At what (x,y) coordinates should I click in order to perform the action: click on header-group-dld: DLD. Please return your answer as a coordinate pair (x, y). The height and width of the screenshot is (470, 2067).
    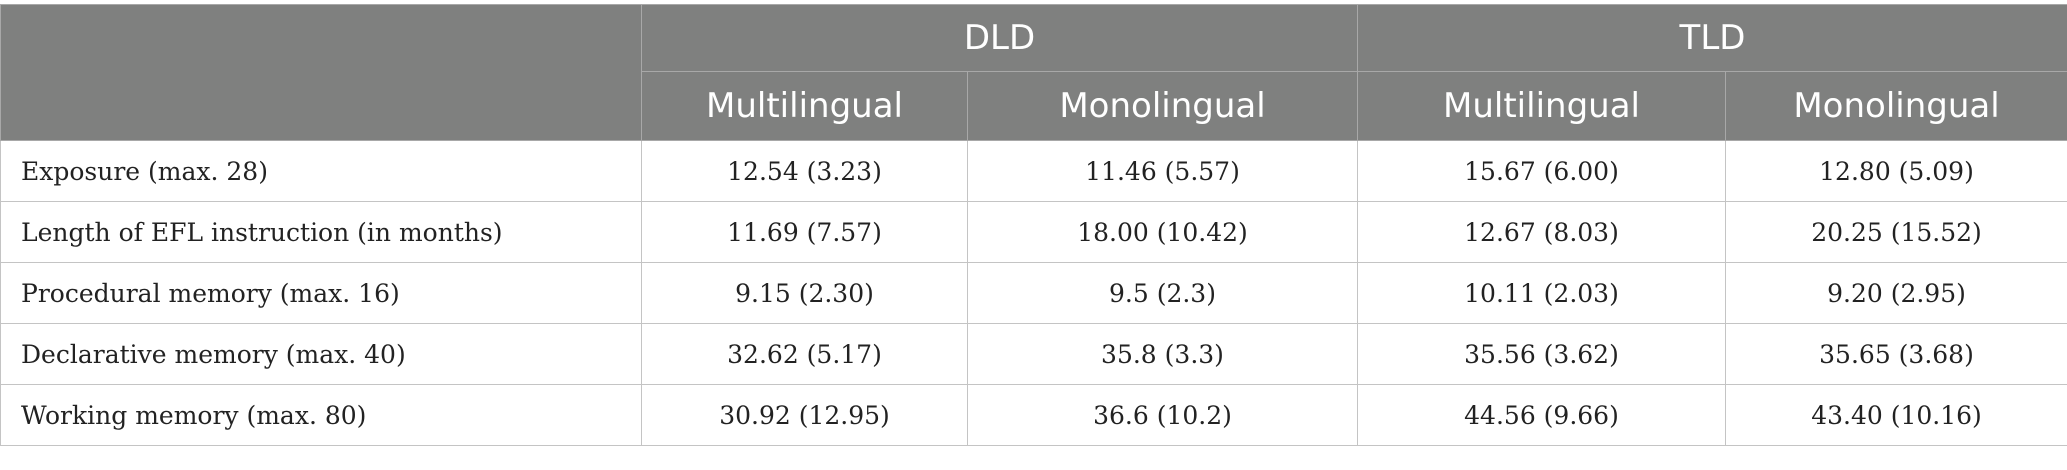
    Looking at the image, I should click on (1000, 38).